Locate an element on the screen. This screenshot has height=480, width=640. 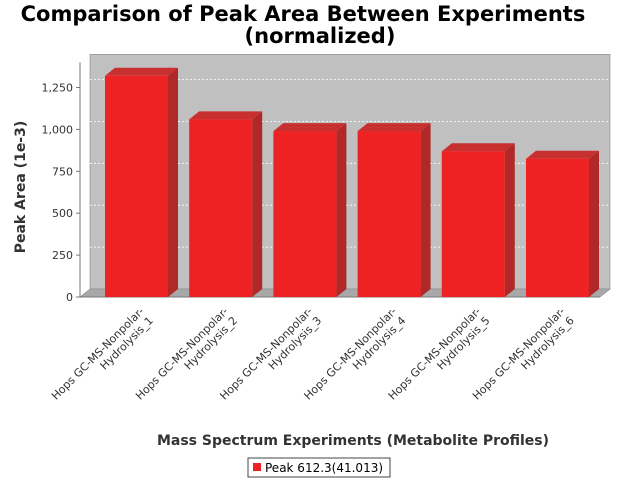
chart-title-line-2: (normalized) is located at coordinates (320, 36).